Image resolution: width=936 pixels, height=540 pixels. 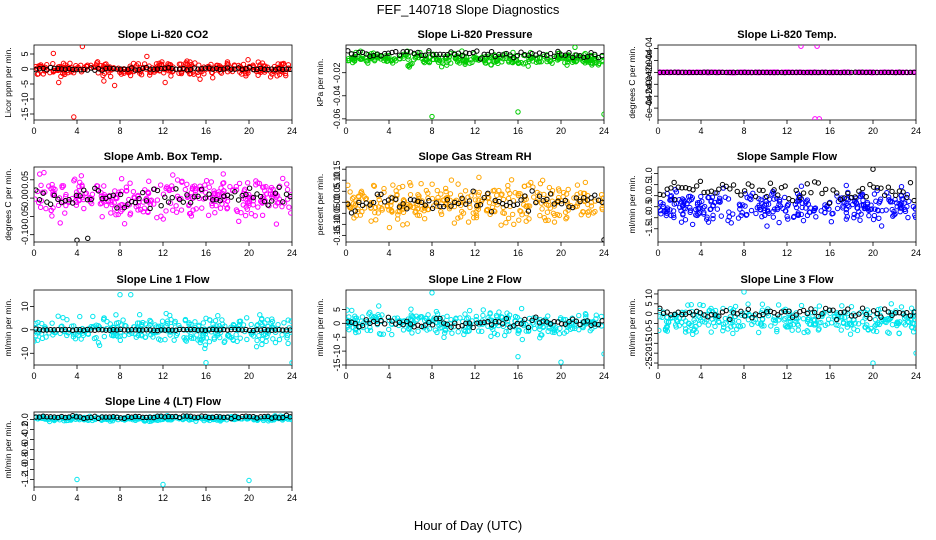 What do you see at coordinates (632, 82) in the screenshot?
I see `y-axis-label: degrees C per min.` at bounding box center [632, 82].